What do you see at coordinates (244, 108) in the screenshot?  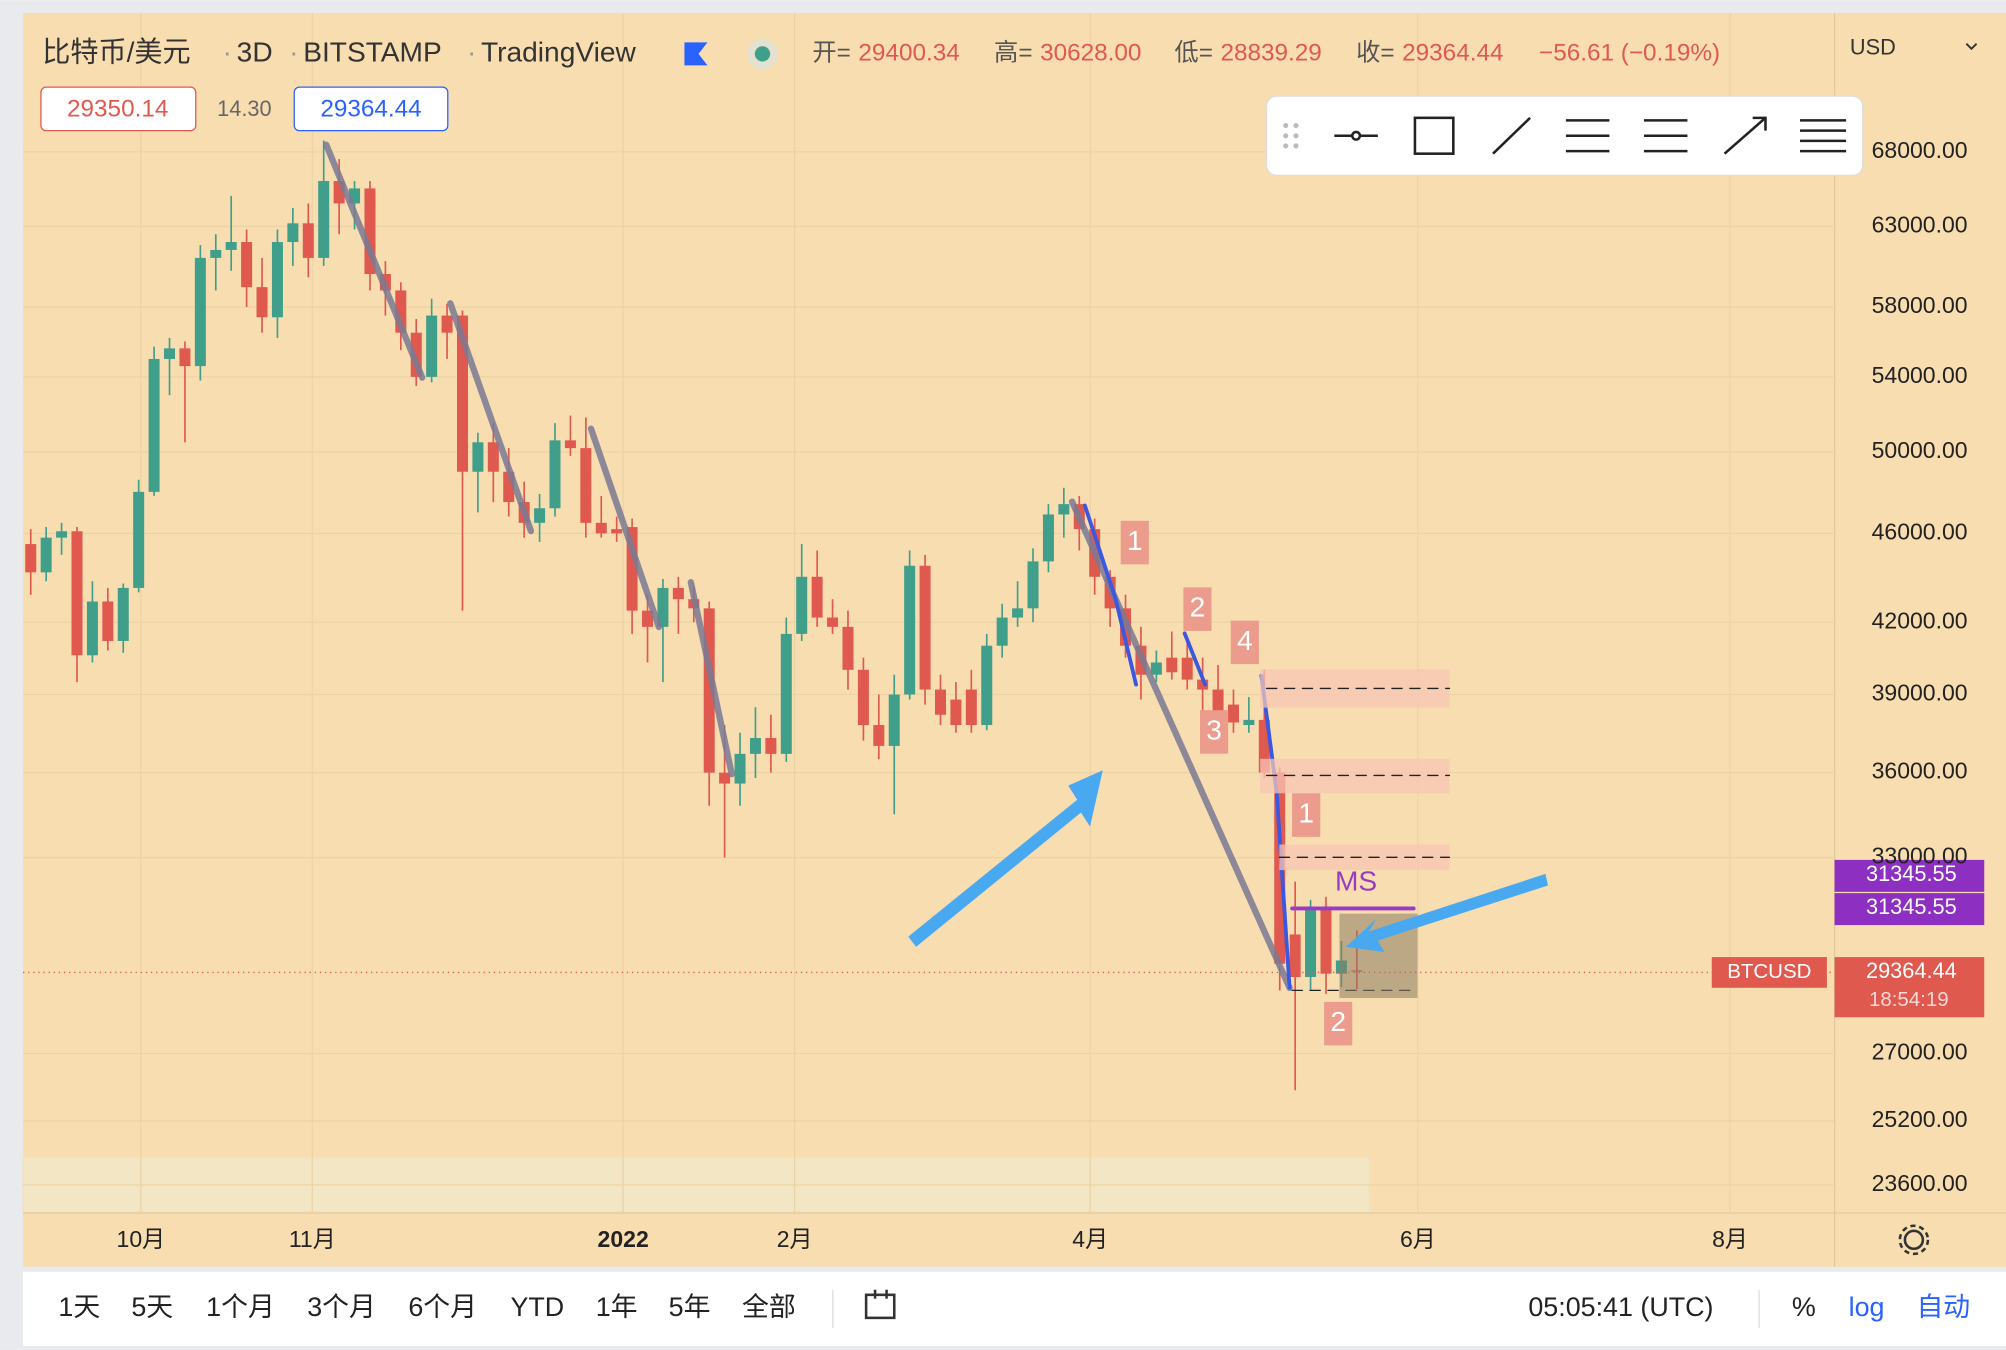 I see `spread: 14.30` at bounding box center [244, 108].